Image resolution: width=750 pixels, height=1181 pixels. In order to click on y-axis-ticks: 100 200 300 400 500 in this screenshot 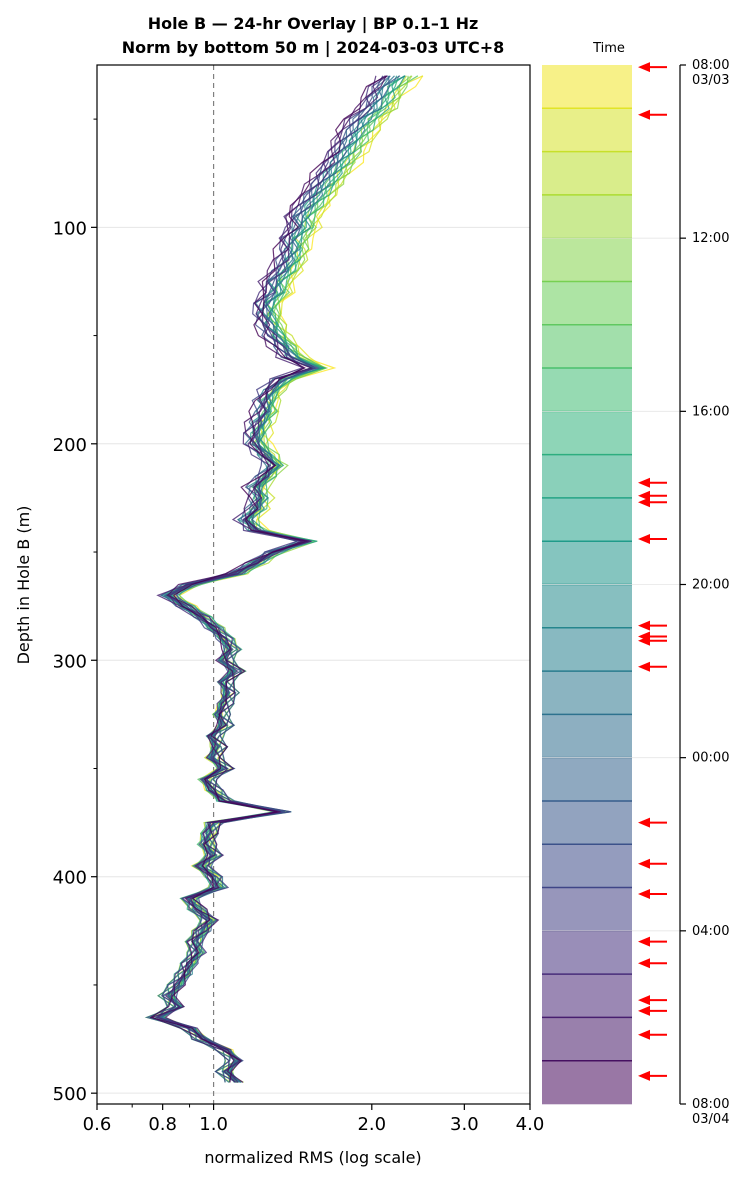, I will do `click(75, 611)`.